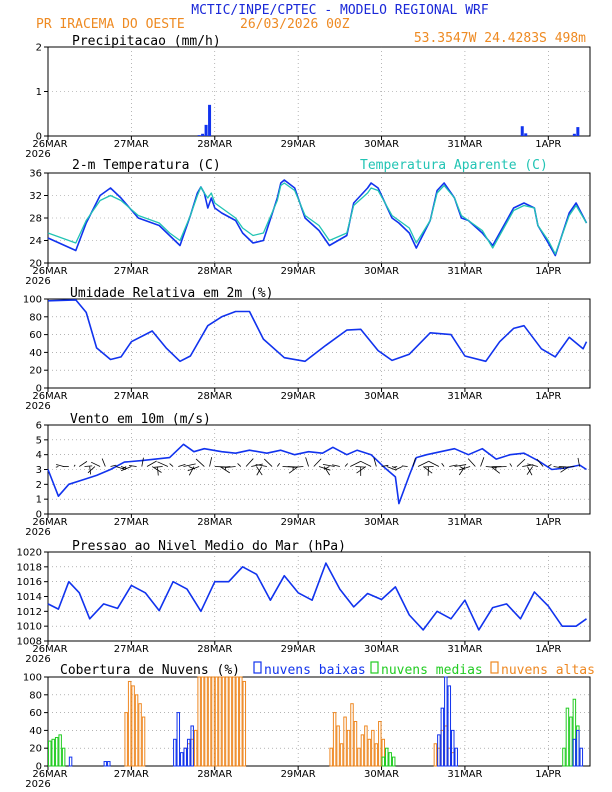  I want to click on chart-title: MCTIC/INPE/CPTEC - MODELO REGIONAL WRF, so click(340, 10).